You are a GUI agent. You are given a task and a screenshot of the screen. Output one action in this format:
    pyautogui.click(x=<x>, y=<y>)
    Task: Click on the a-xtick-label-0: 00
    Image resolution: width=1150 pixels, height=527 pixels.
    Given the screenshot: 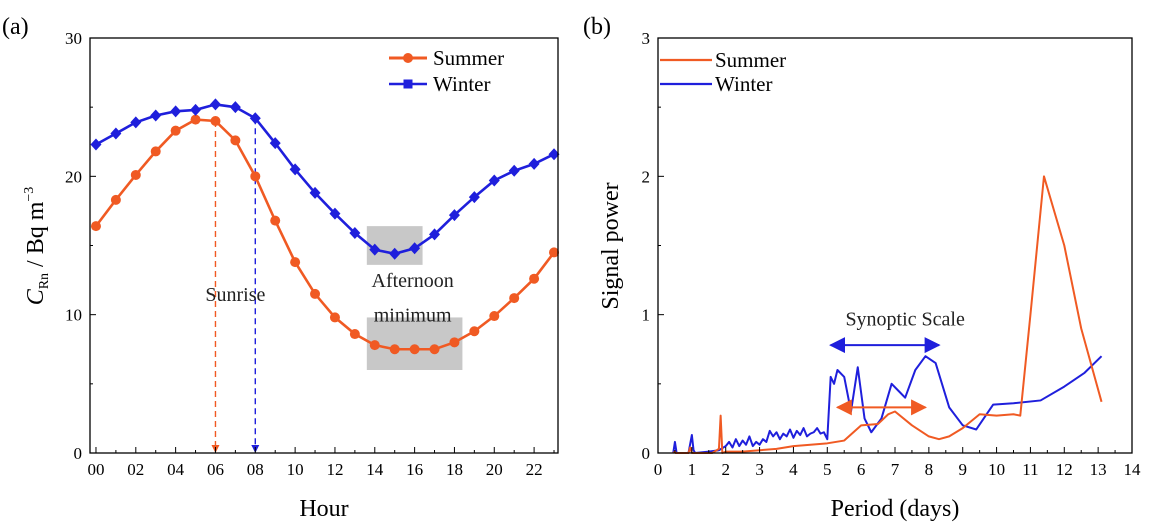 What is the action you would take?
    pyautogui.click(x=95, y=469)
    